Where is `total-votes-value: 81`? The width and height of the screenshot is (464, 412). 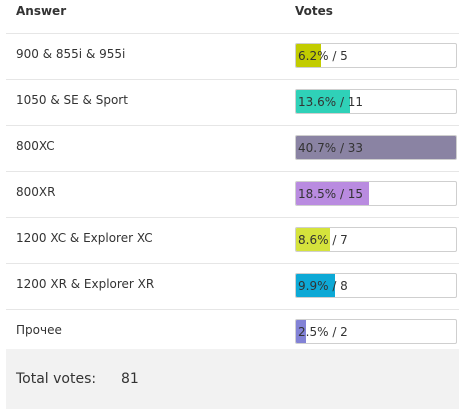 total-votes-value: 81 is located at coordinates (130, 379).